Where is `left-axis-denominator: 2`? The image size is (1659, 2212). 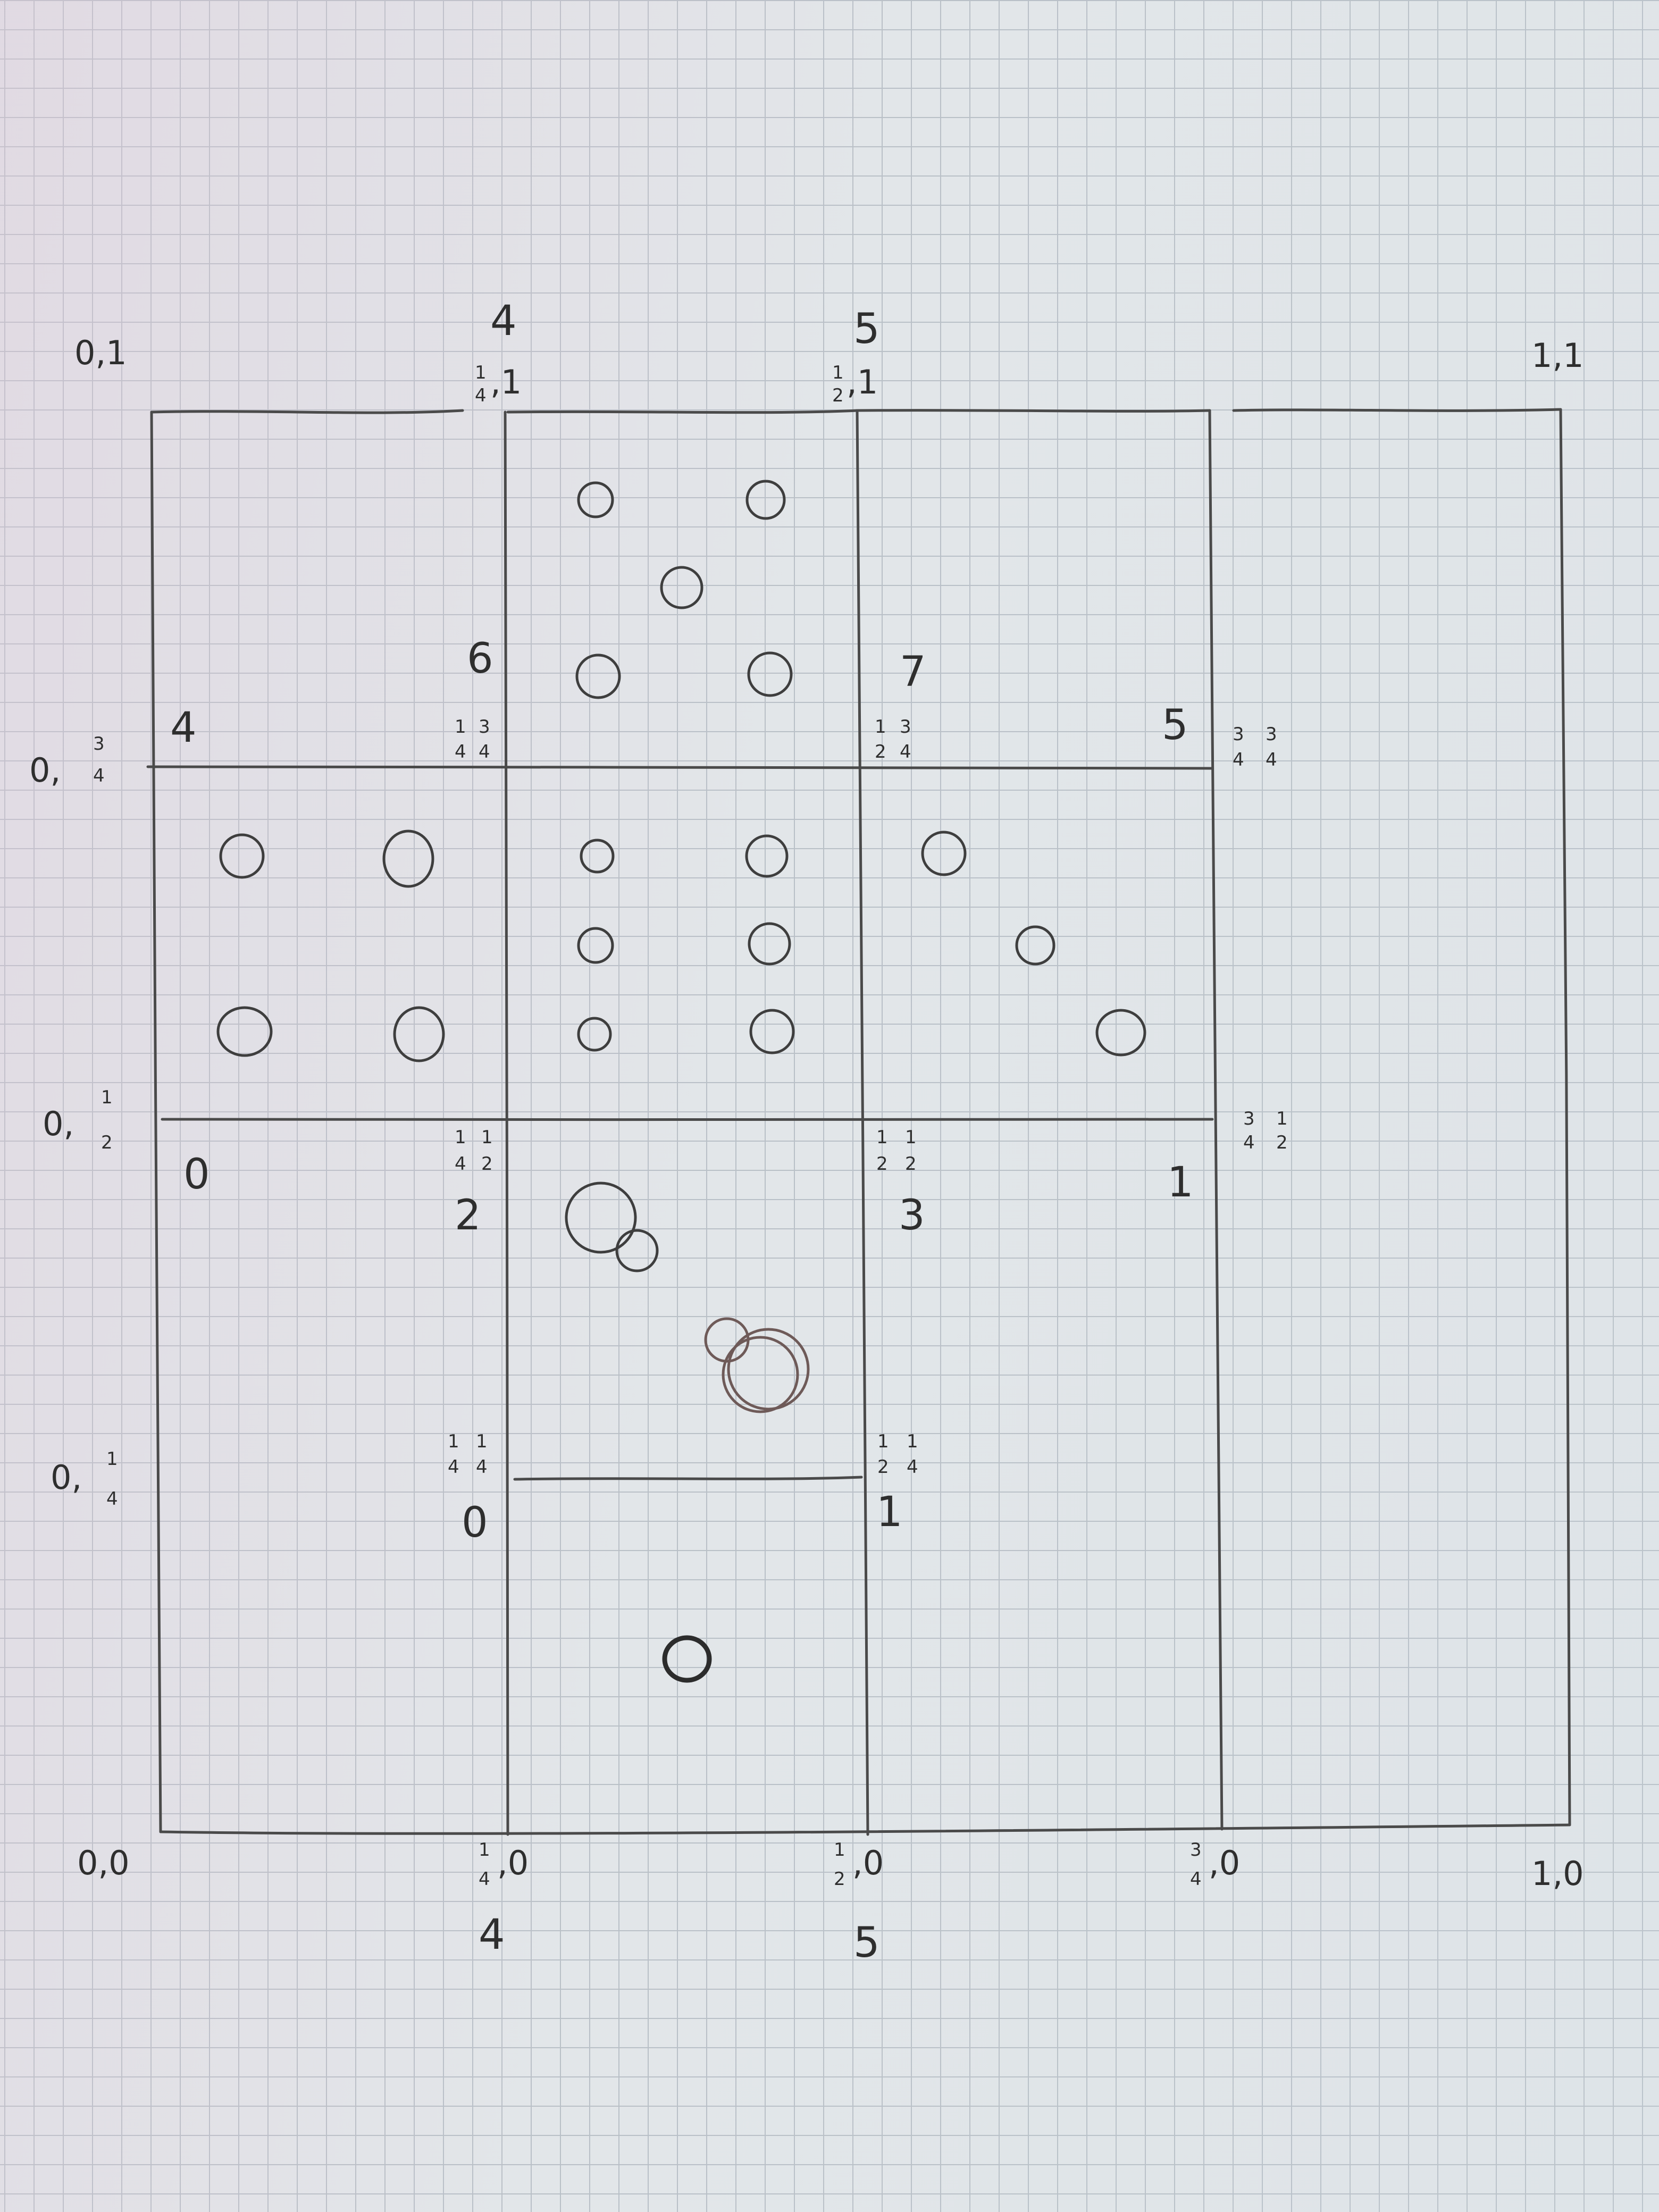
left-axis-denominator: 2 is located at coordinates (107, 1142).